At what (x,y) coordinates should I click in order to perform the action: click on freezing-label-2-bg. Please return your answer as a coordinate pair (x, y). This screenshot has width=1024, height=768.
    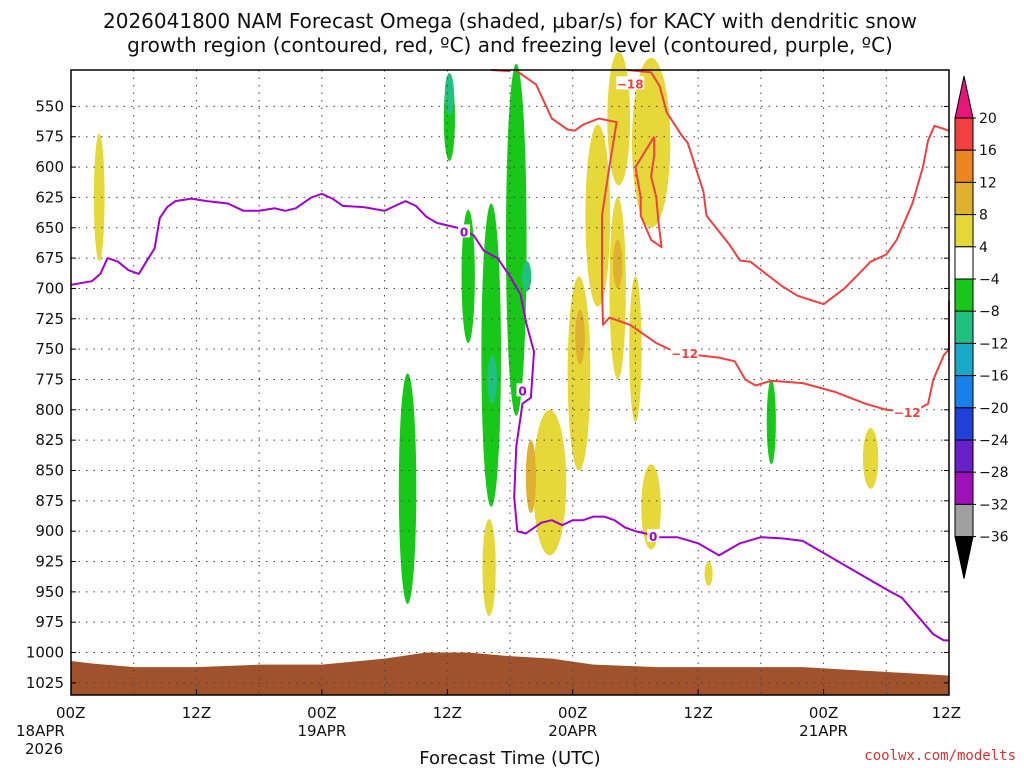
    Looking at the image, I should click on (653, 536).